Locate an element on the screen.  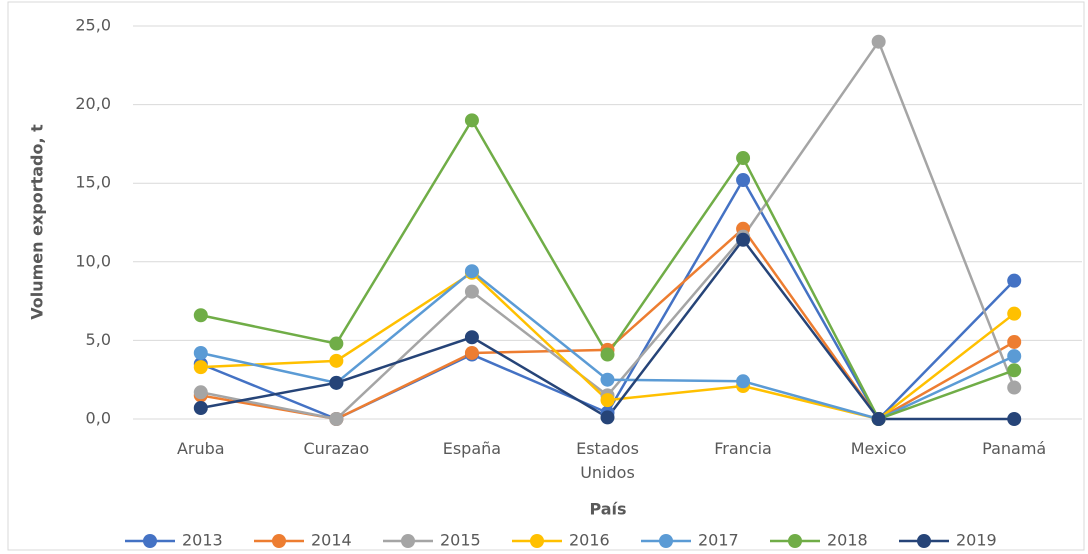
x-tick-label: Aruba is located at coordinates (200, 448).